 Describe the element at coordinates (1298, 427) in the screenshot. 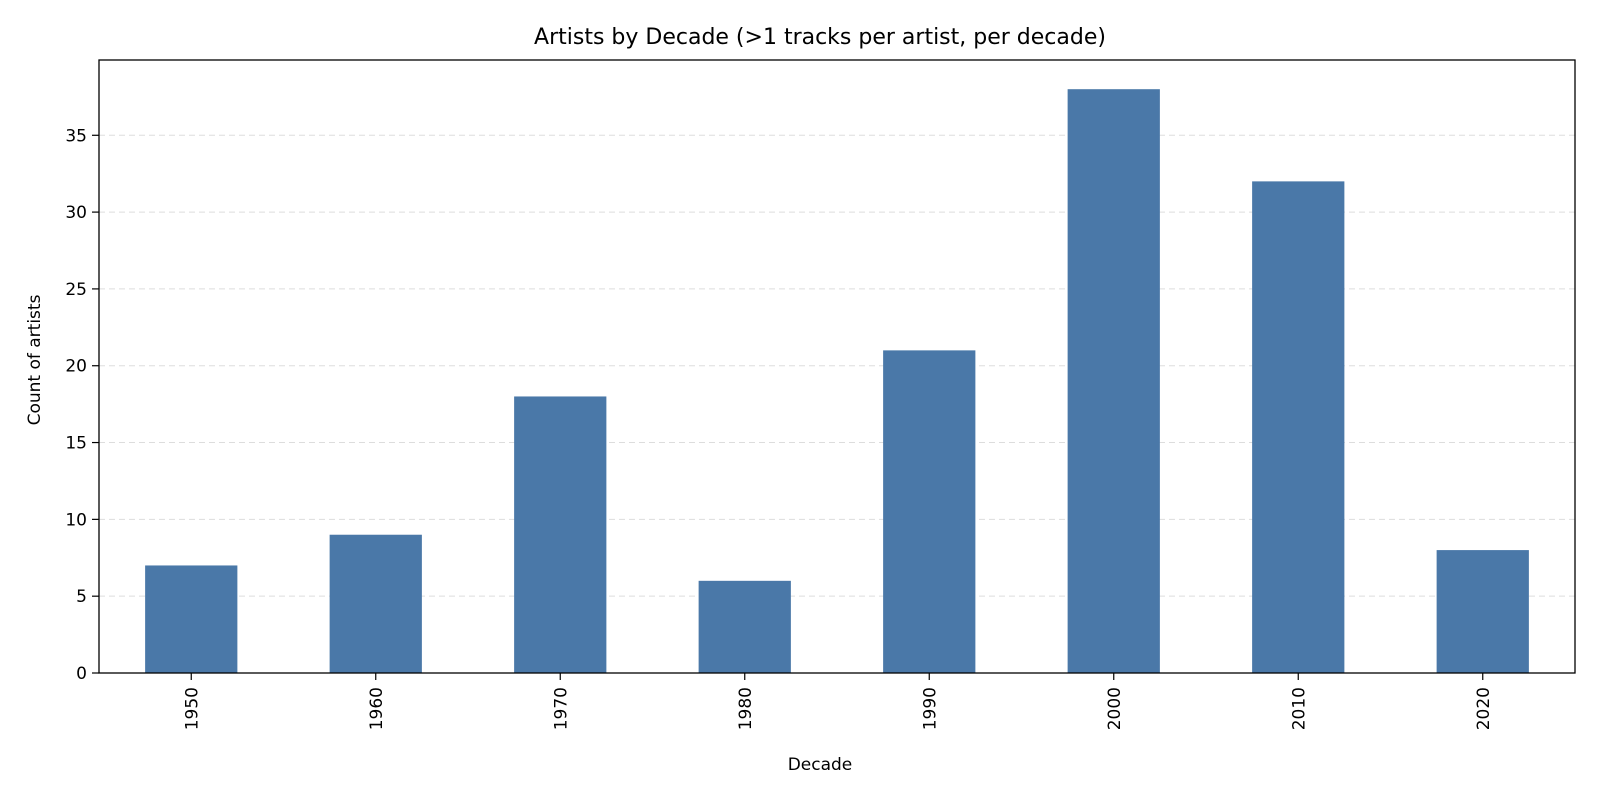

I see `bar-2010` at that location.